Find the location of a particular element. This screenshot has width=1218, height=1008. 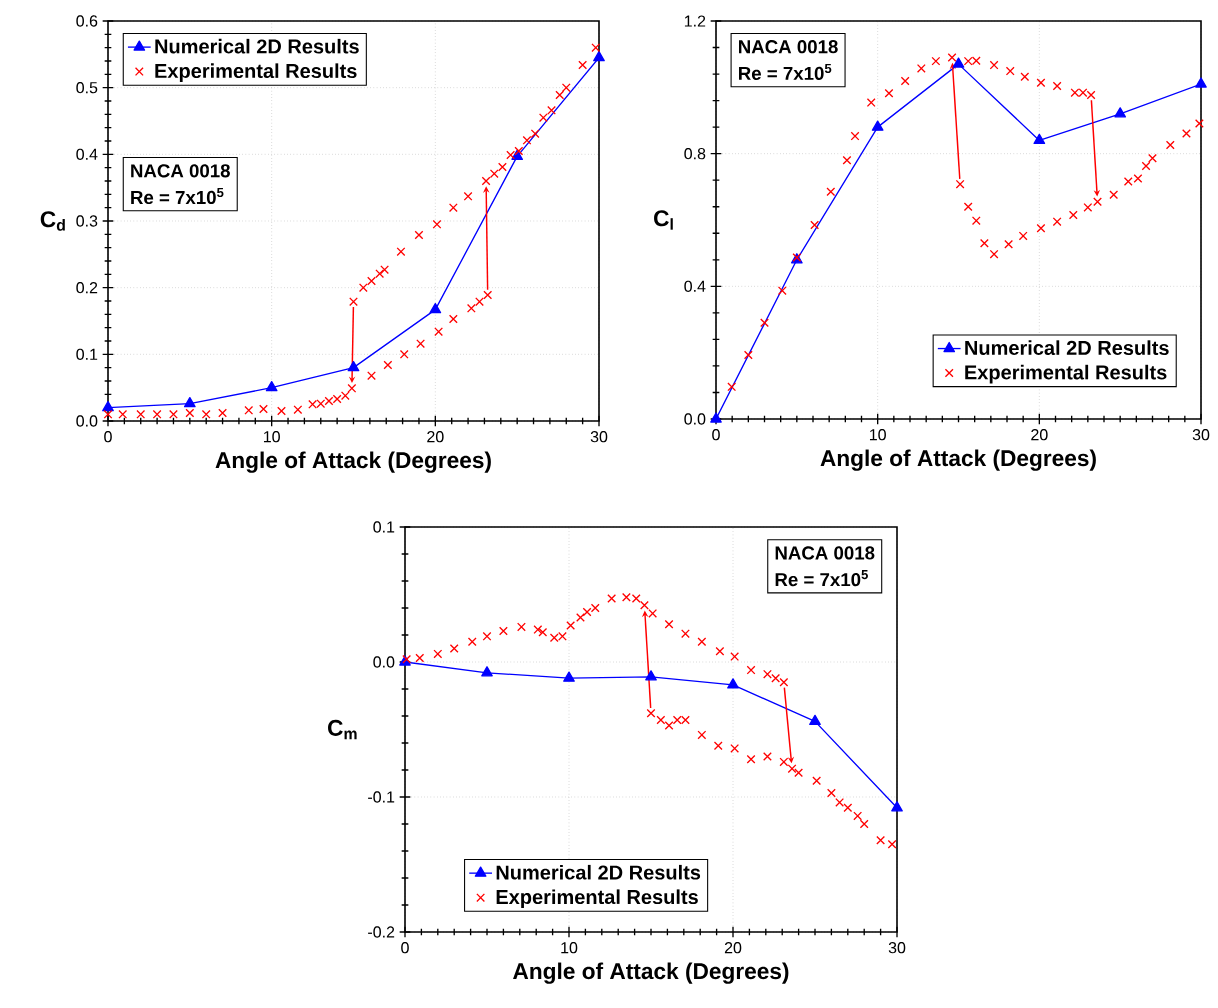

y-tick-label: 0.1 is located at coordinates (87, 354).